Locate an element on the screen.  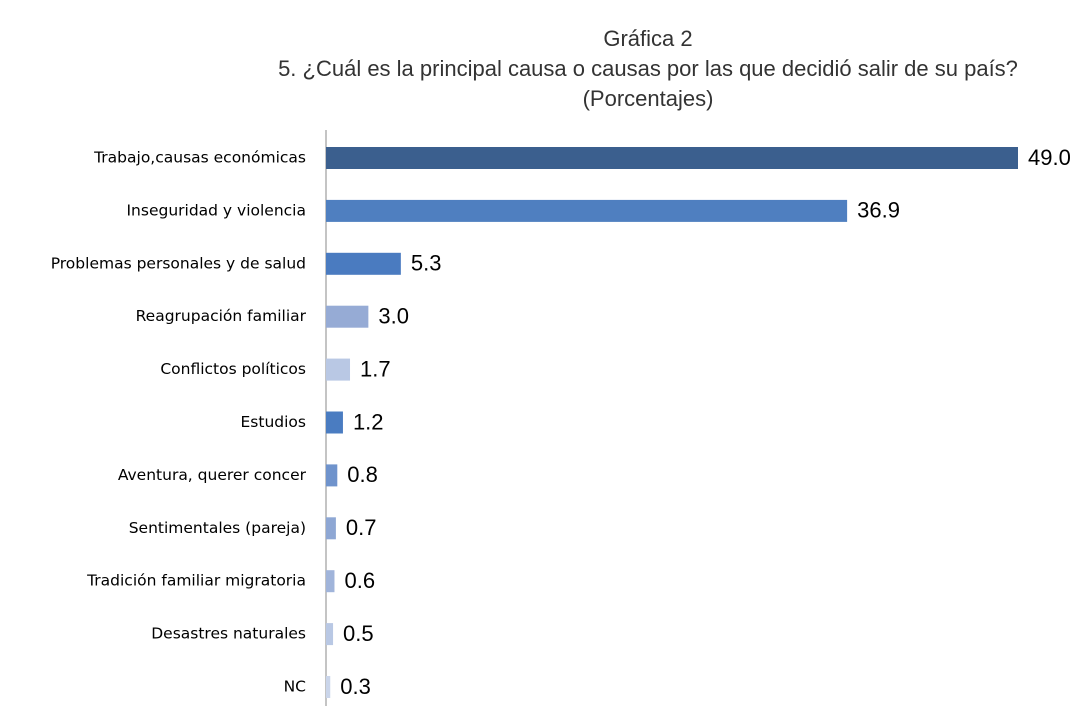
category-label: Problemas personales y de salud is located at coordinates (178, 263).